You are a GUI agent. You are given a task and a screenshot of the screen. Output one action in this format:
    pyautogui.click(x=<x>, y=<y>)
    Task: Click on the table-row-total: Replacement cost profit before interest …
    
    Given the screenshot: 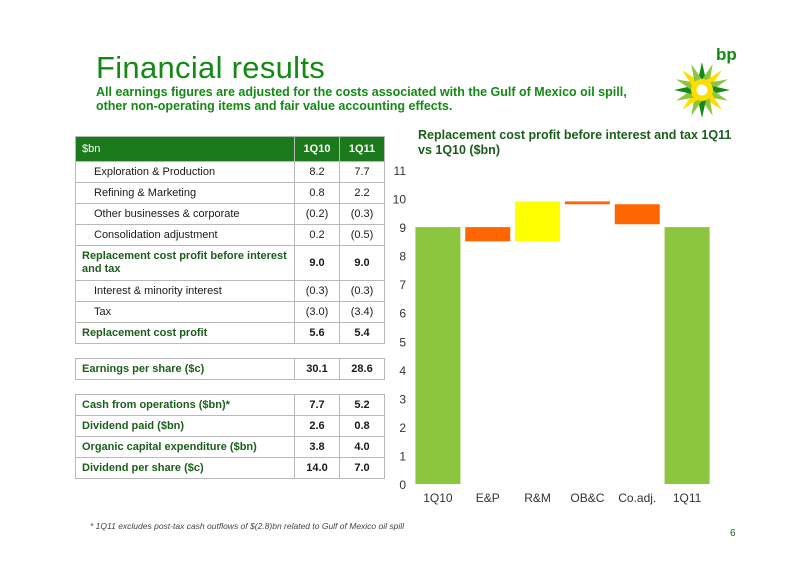 What is the action you would take?
    pyautogui.click(x=230, y=263)
    